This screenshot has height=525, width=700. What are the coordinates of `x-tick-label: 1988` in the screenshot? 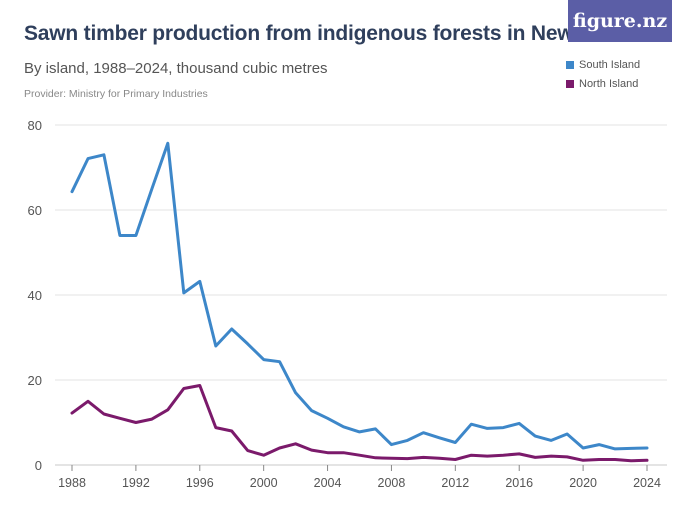 It's located at (72, 483).